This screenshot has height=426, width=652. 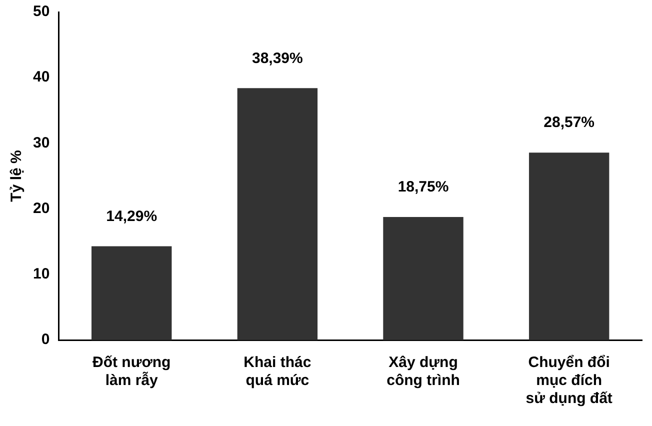 I want to click on x-tick-label: Chuyển đổi mục đích sử dụng đất, so click(x=569, y=381).